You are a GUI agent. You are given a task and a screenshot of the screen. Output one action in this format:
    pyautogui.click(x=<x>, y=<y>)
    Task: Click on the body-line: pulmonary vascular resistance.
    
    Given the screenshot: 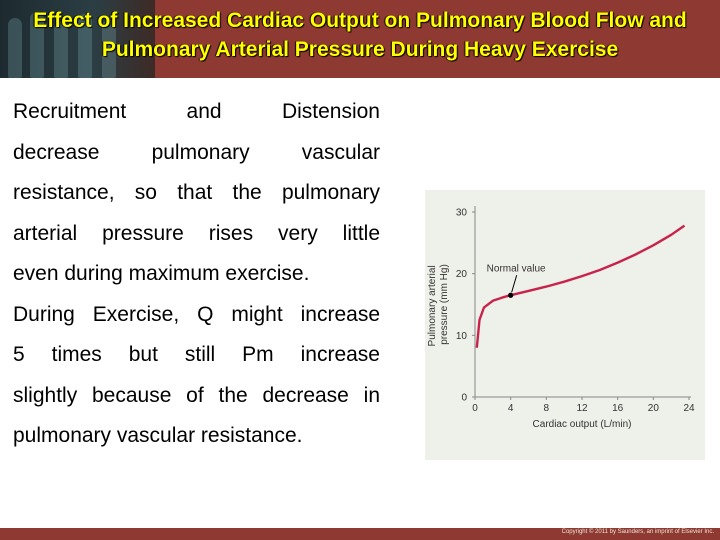 What is the action you would take?
    pyautogui.click(x=158, y=435)
    